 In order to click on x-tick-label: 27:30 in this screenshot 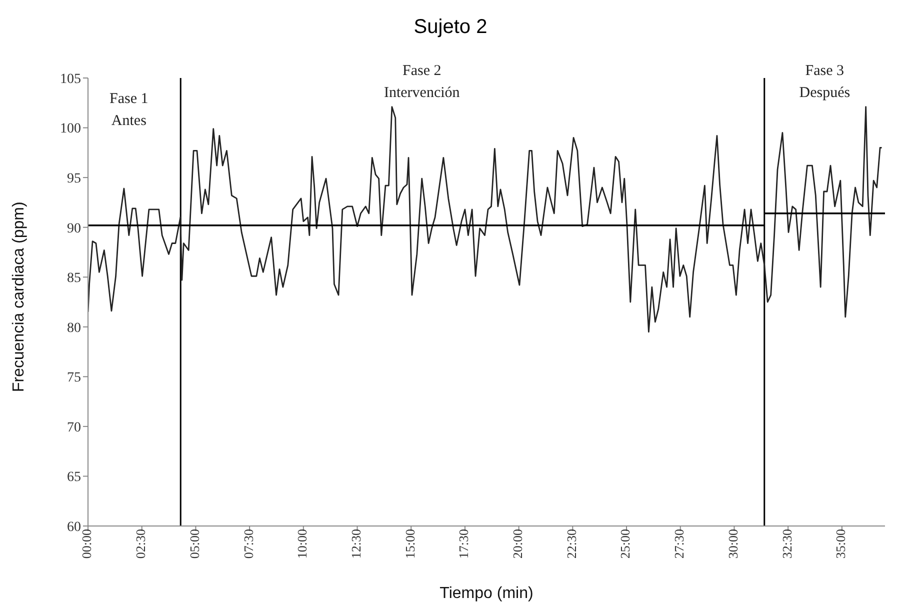, I will do `click(679, 544)`.